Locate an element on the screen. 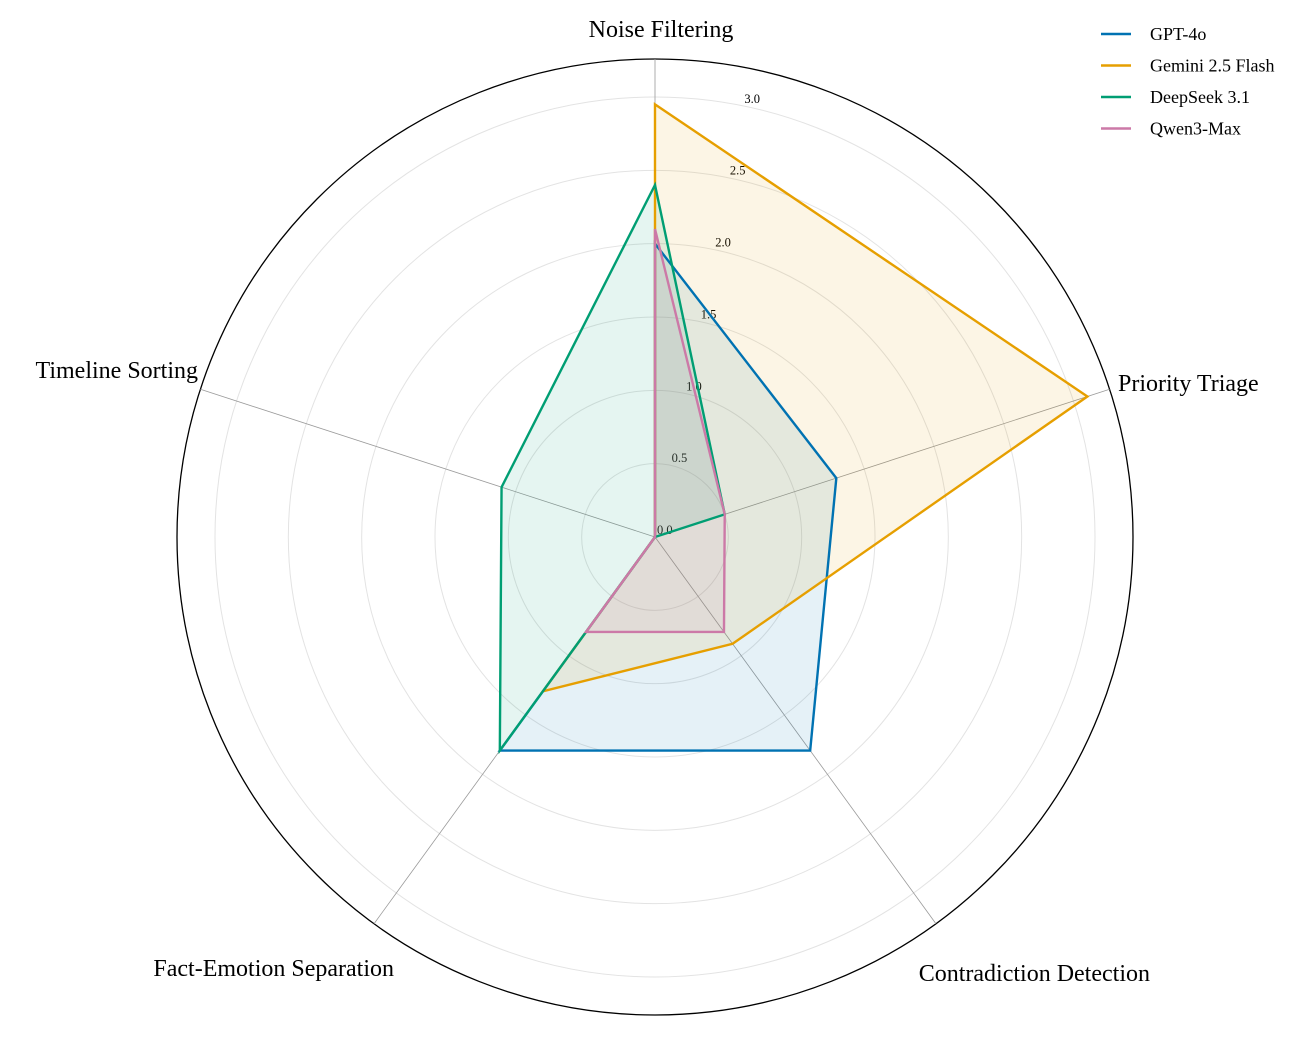 This screenshot has width=1316, height=1061. radial-tick-label: 0.5 is located at coordinates (680, 458).